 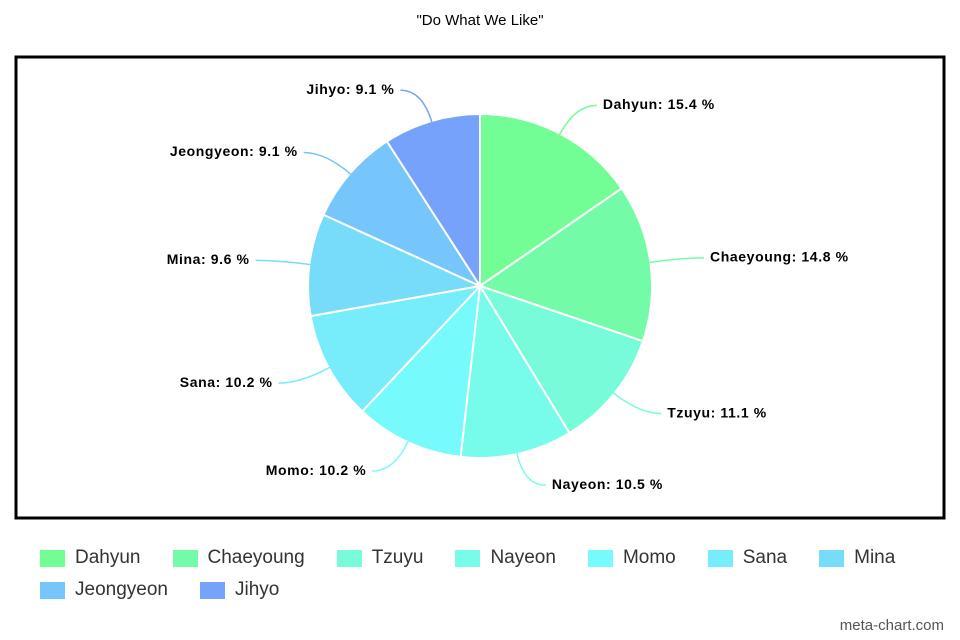 I want to click on data-label: Jihyo: 9.1 %, so click(x=350, y=89).